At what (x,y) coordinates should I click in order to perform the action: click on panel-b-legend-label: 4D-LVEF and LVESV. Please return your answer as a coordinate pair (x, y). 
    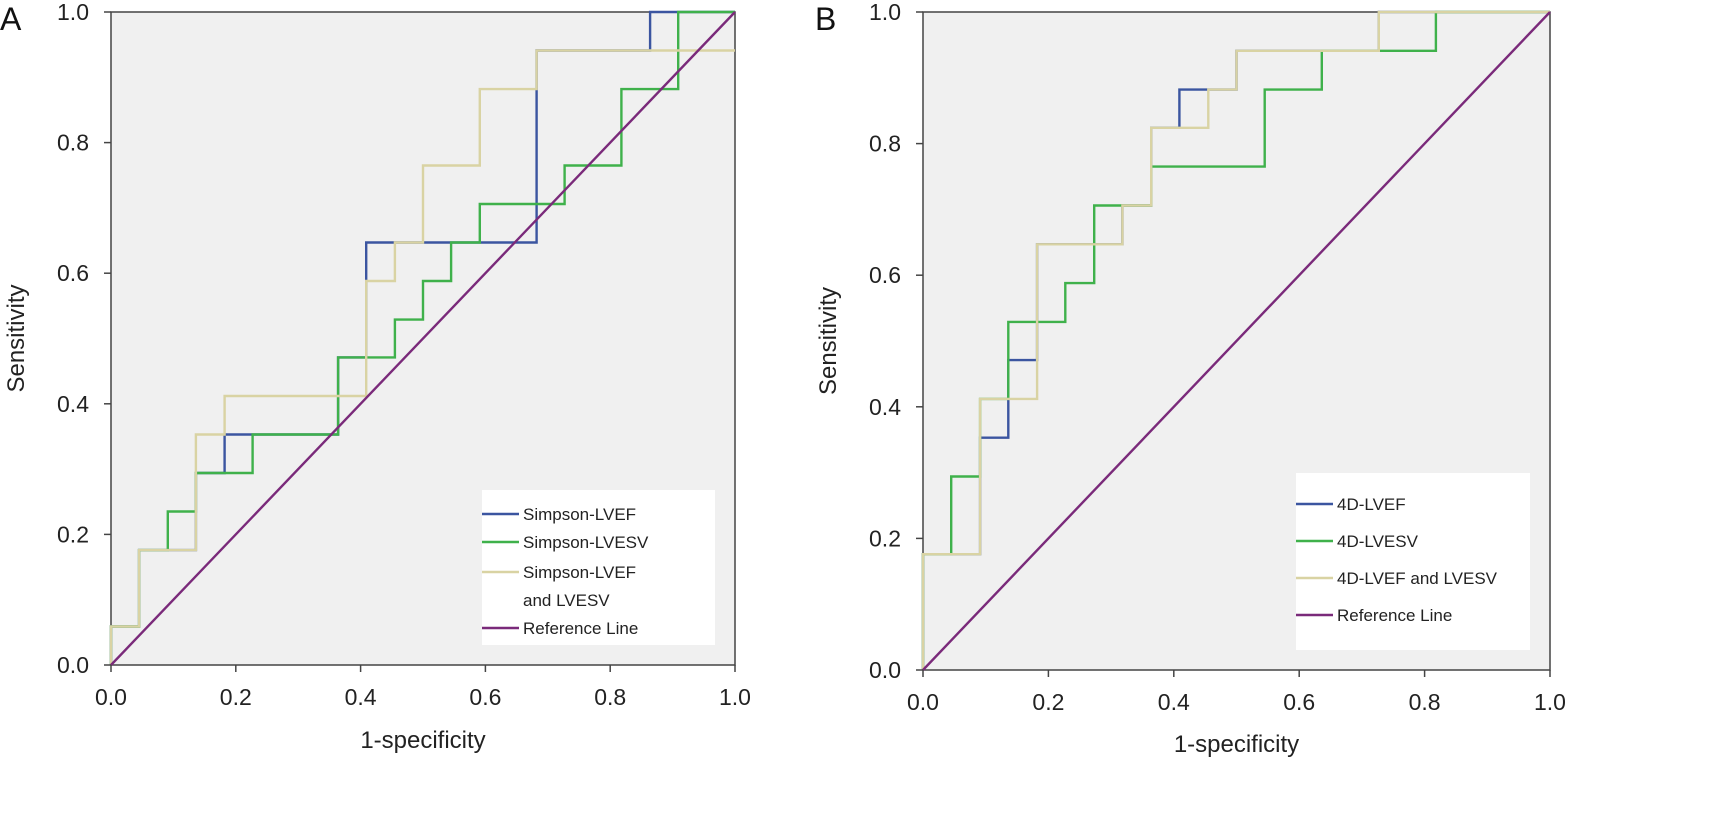
    Looking at the image, I should click on (1417, 578).